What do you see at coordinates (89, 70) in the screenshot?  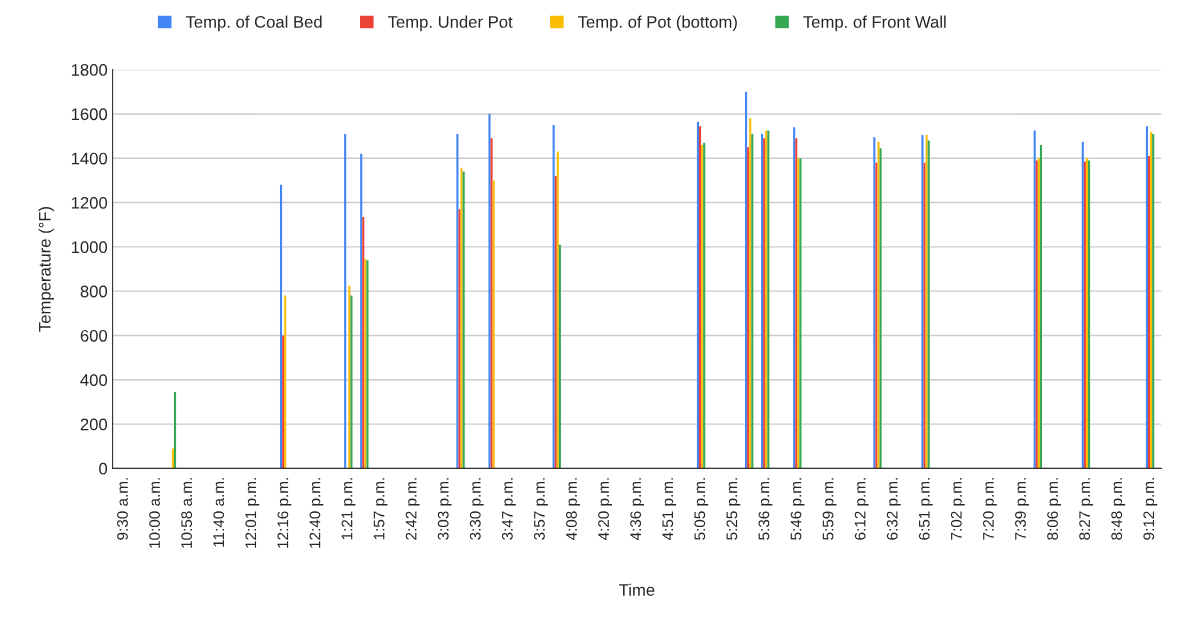 I see `y-tick-label: 1800` at bounding box center [89, 70].